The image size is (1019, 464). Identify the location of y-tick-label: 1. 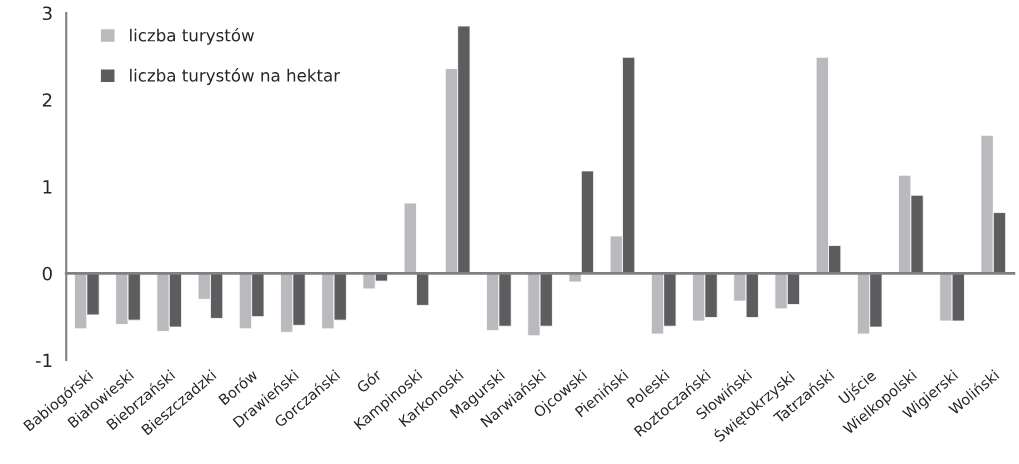
(47, 187).